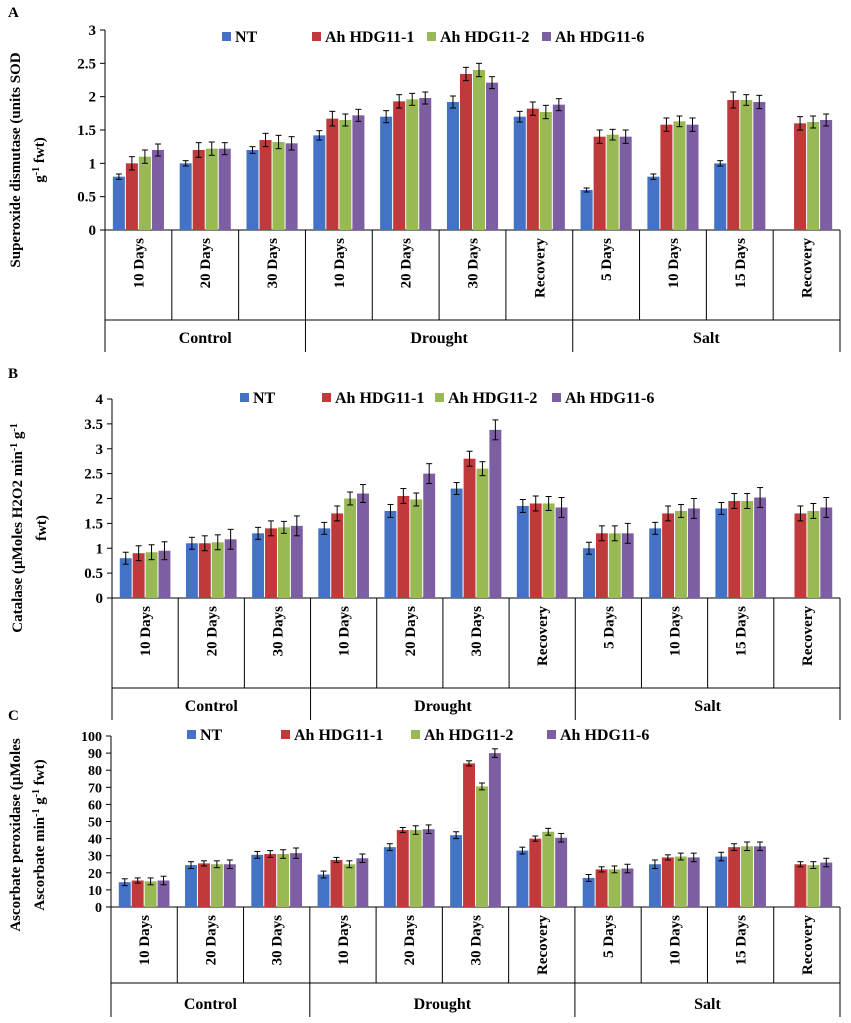 The height and width of the screenshot is (1023, 851). What do you see at coordinates (95, 805) in the screenshot?
I see `y-tick-label: 60` at bounding box center [95, 805].